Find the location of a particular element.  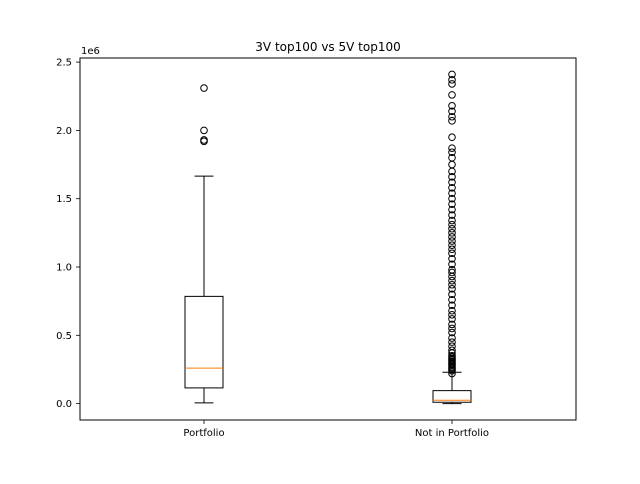

y-offset-label: 1e6 is located at coordinates (90, 51).